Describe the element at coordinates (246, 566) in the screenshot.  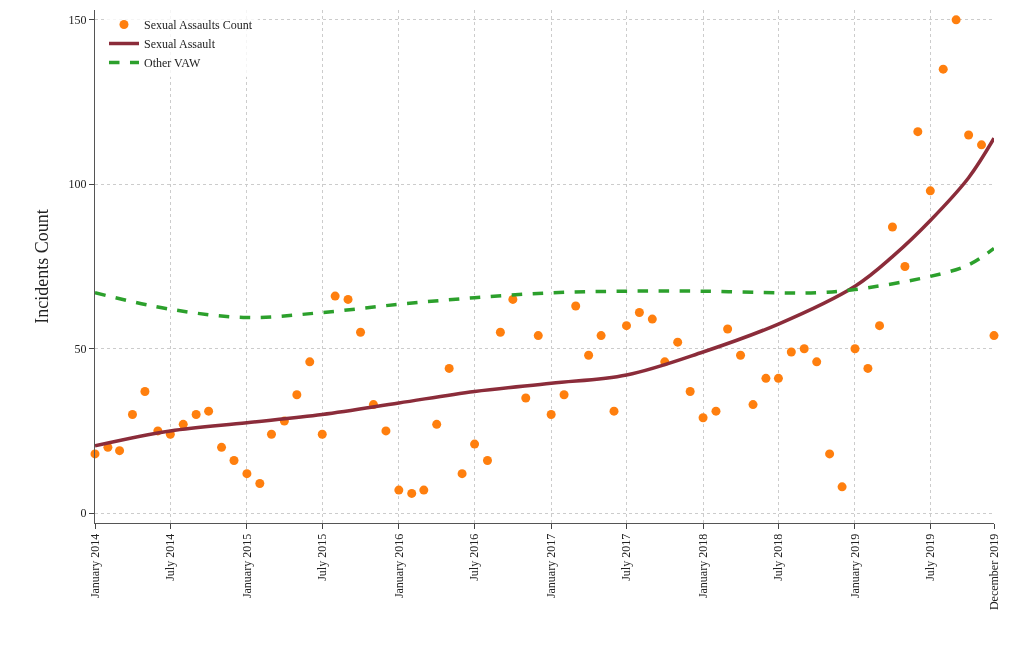
I see `x-tick-label: January 2015` at that location.